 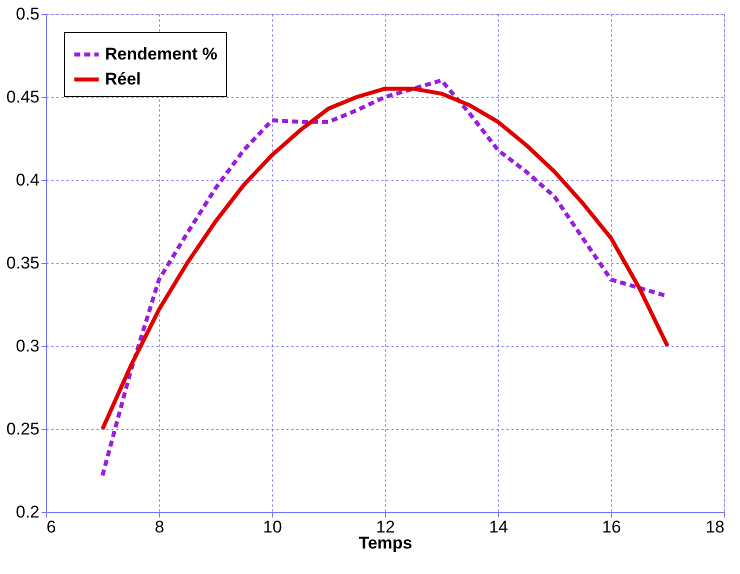 I want to click on x-tick-label: 18, so click(x=715, y=527).